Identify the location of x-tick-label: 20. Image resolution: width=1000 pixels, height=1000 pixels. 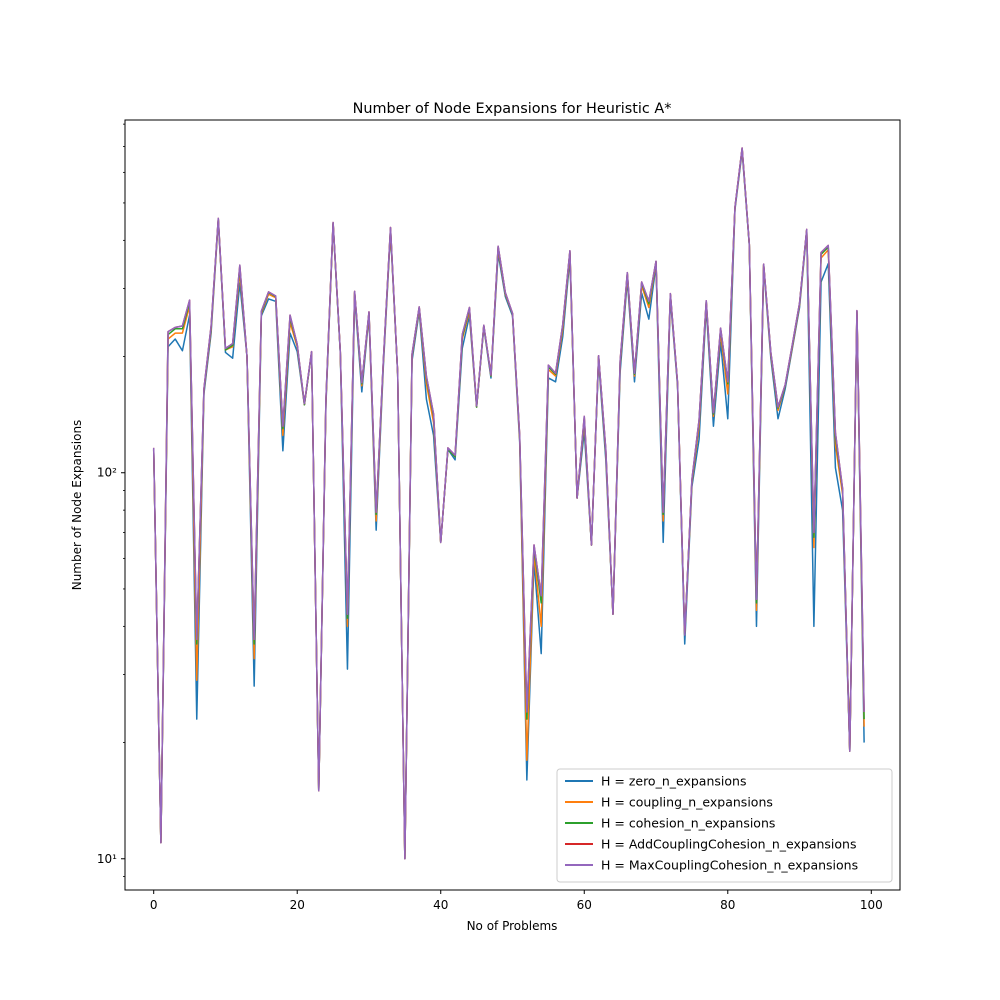
(297, 905).